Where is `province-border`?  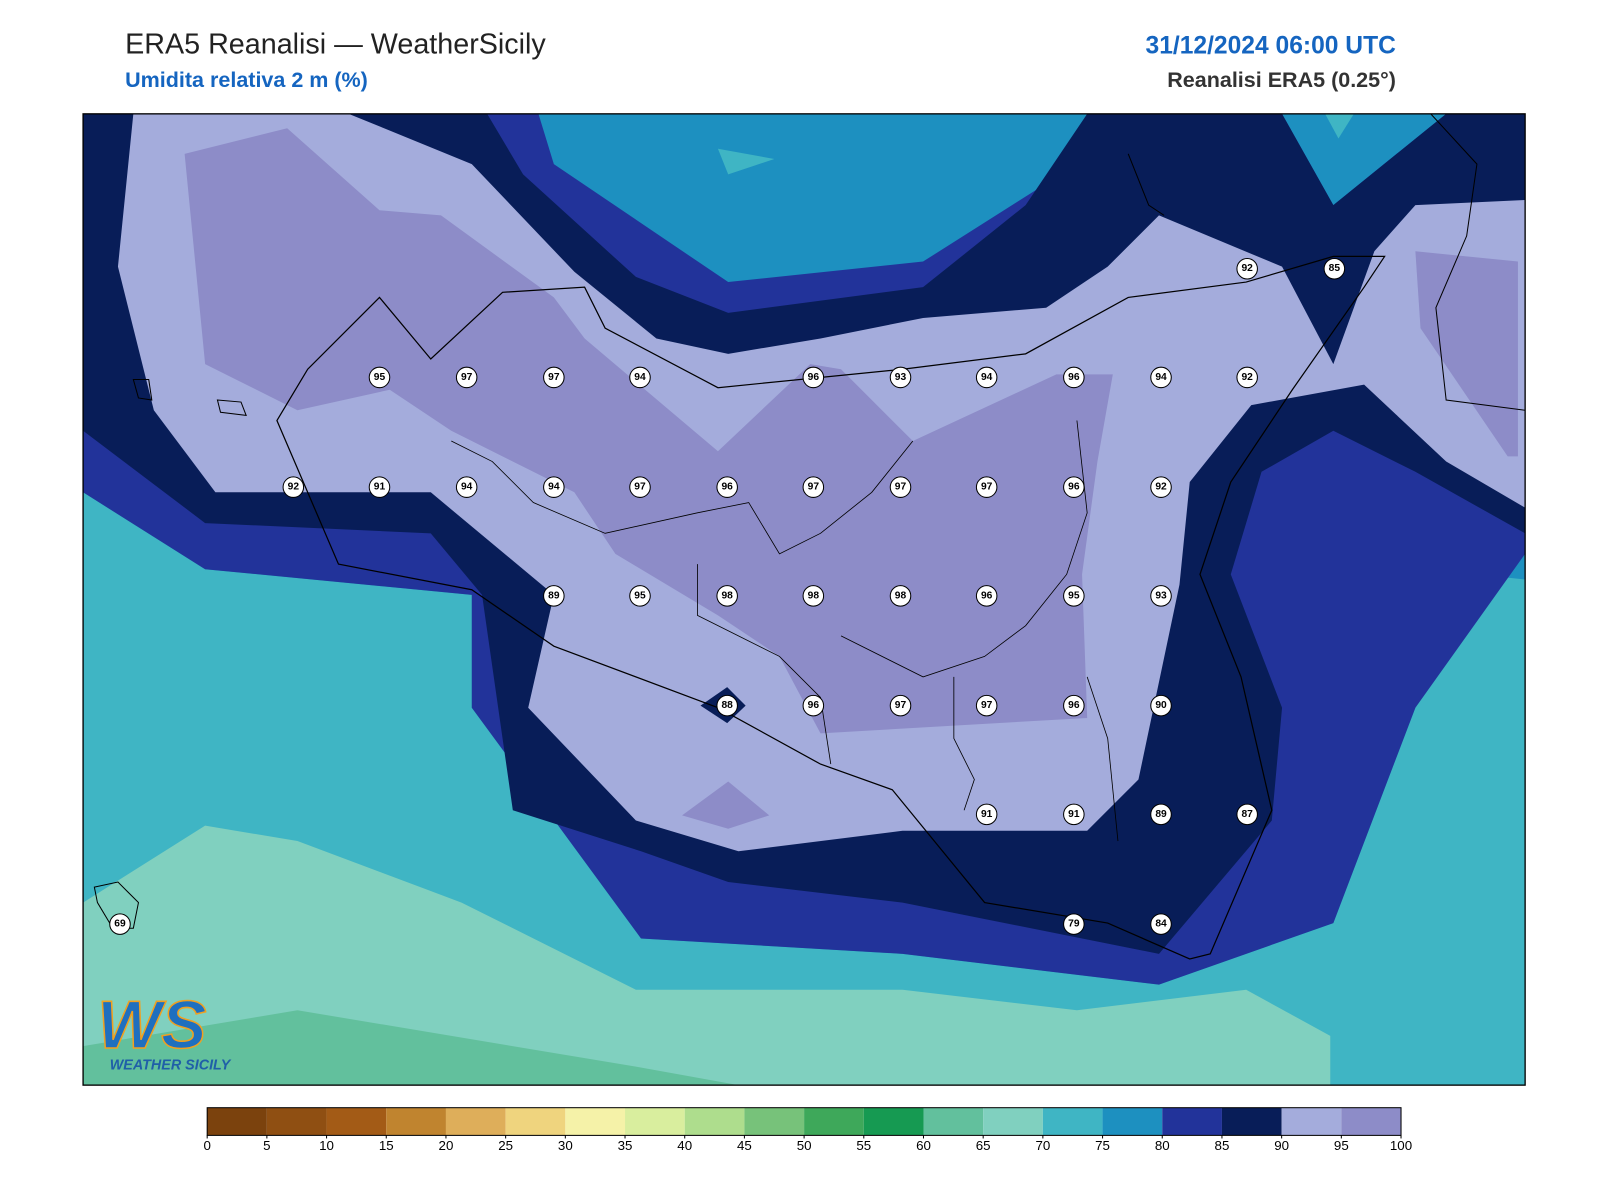
province-border is located at coordinates (785, 631).